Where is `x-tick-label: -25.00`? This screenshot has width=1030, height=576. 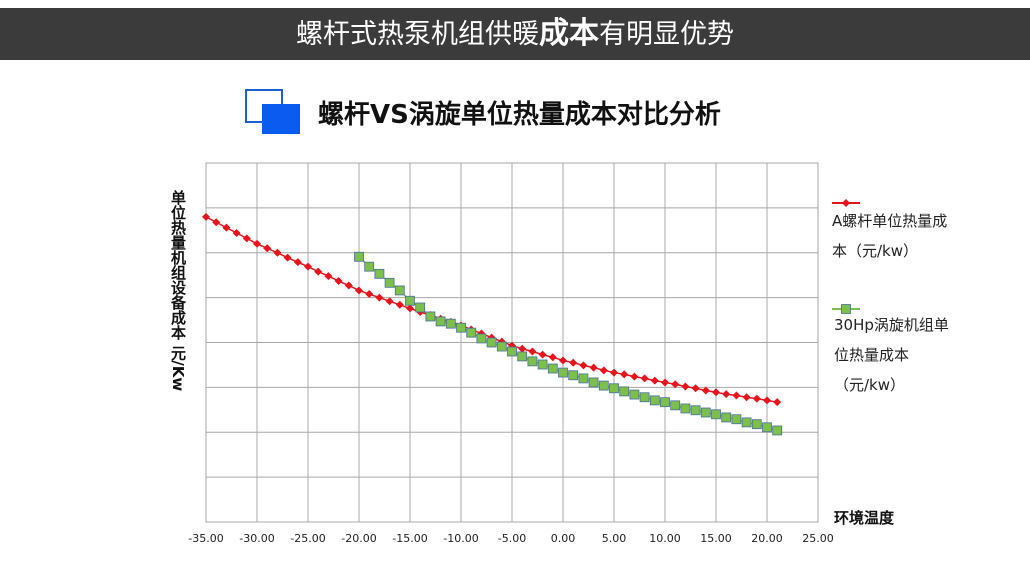
x-tick-label: -25.00 is located at coordinates (307, 538).